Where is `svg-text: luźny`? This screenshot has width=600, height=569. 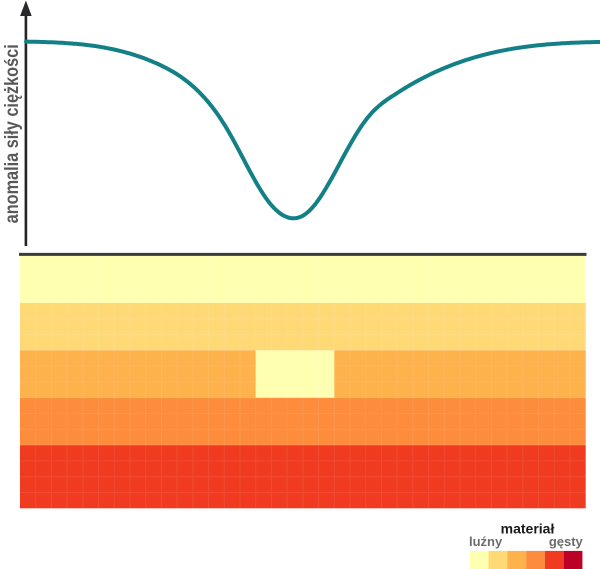 svg-text: luźny is located at coordinates (486, 541).